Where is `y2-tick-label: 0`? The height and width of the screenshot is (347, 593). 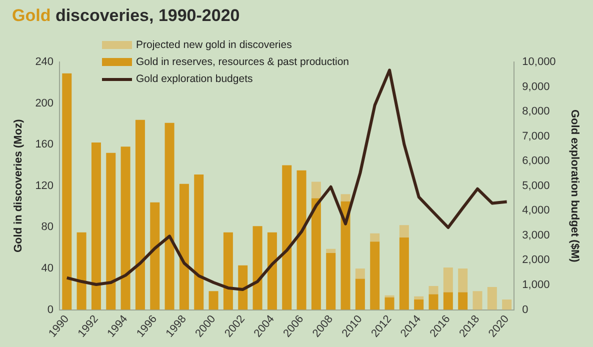 y2-tick-label: 0 is located at coordinates (525, 310).